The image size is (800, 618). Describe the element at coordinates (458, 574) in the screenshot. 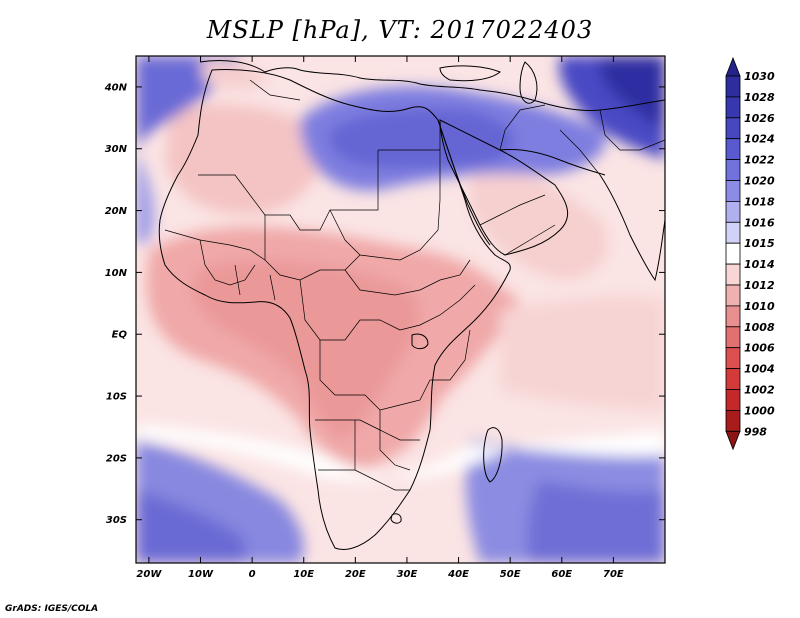

I see `lon-label: 40E` at that location.